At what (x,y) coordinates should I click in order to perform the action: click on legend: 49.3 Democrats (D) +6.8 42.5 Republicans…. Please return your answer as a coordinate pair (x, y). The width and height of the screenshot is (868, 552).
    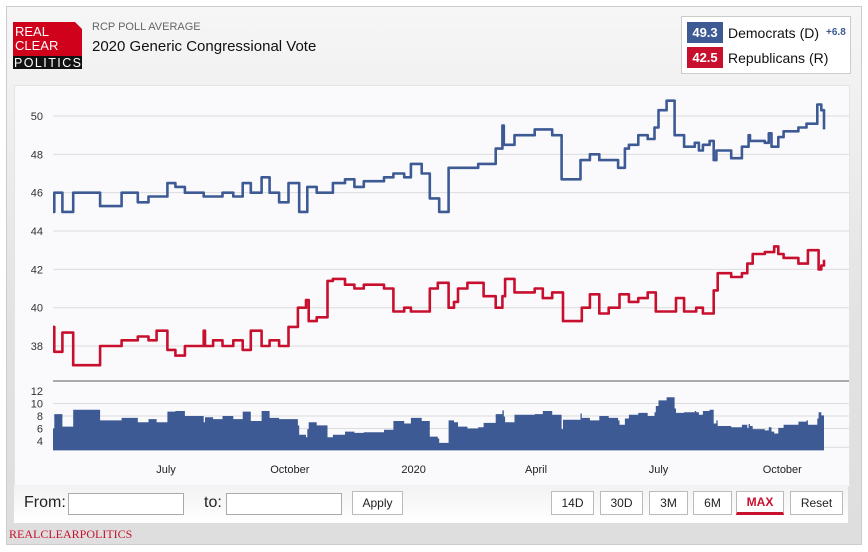
    Looking at the image, I should click on (766, 45).